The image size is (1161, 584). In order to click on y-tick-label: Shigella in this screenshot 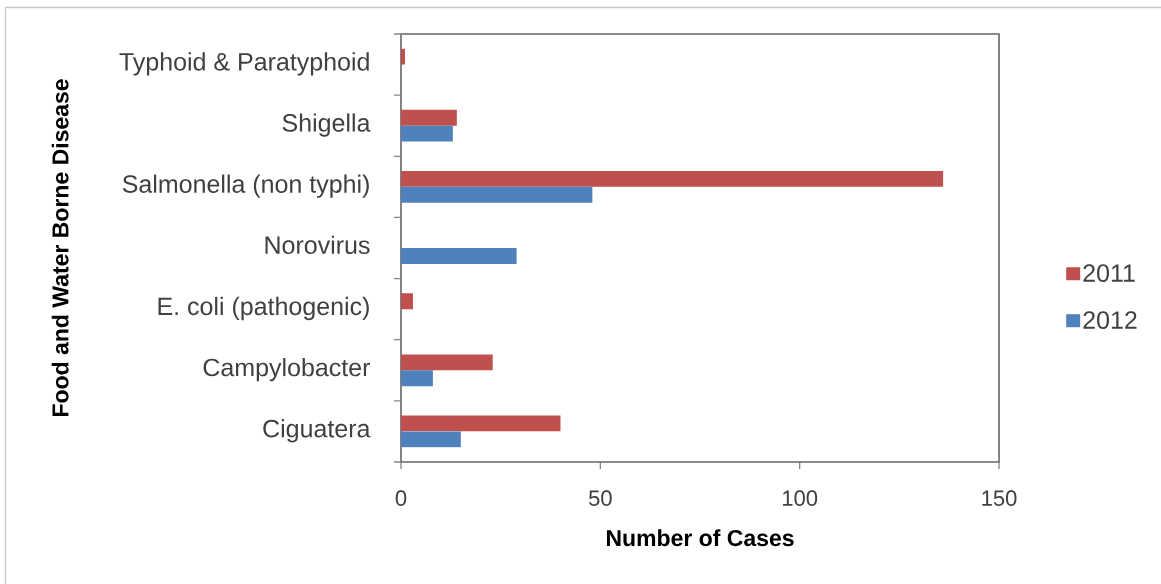, I will do `click(326, 125)`.